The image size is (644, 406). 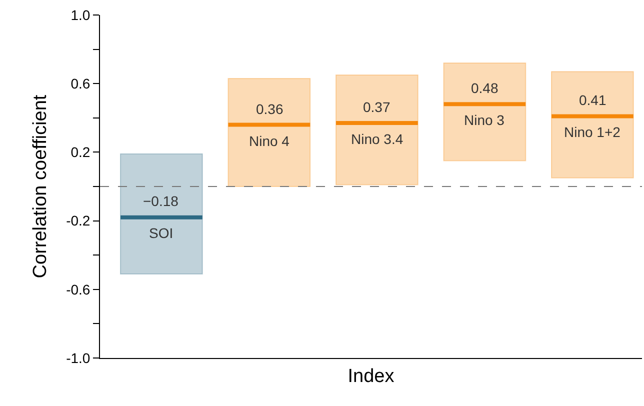 I want to click on text: 0.48, so click(x=484, y=88).